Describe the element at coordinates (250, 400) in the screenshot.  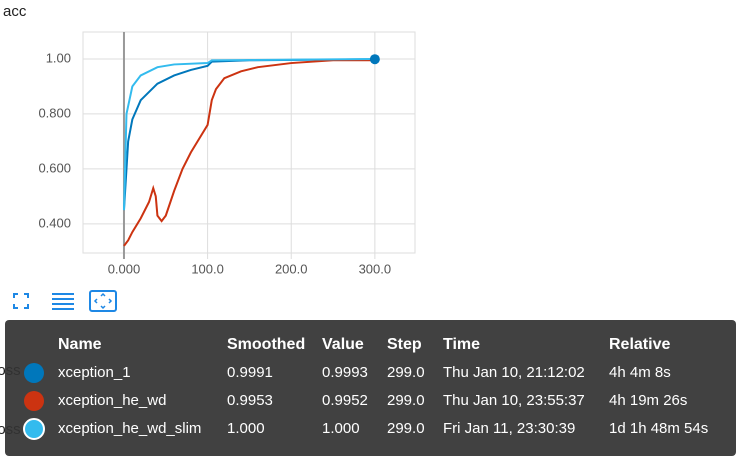
I see `cell: 0.9953` at that location.